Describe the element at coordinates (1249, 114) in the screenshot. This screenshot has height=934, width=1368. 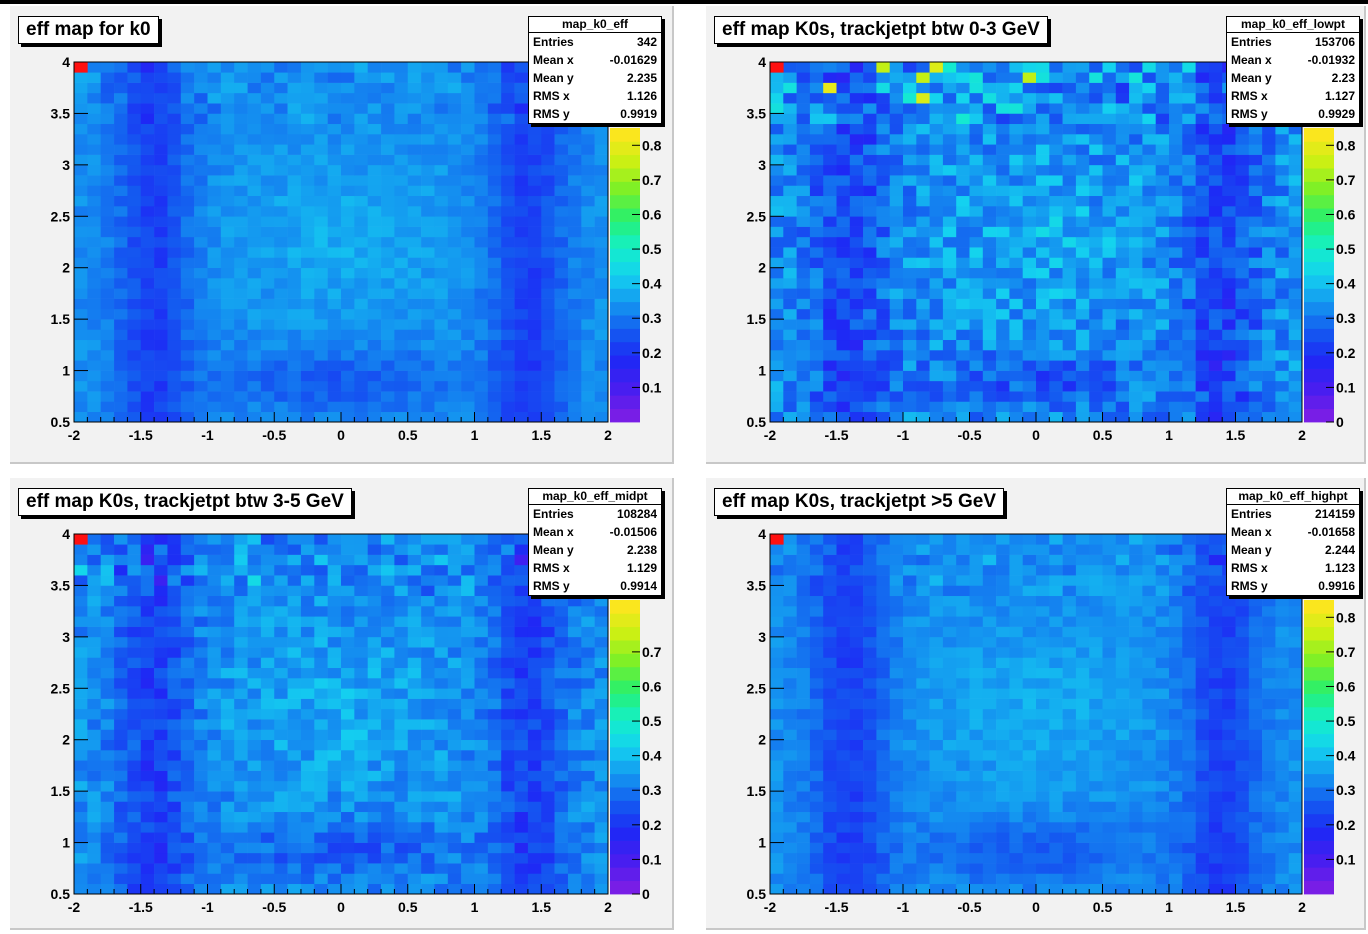
I see `stats-label: RMS y` at that location.